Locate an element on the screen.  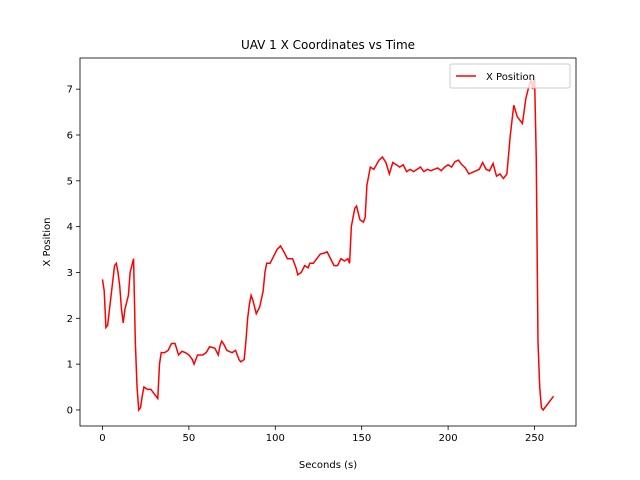
y-tick-label: 7 is located at coordinates (70, 90).